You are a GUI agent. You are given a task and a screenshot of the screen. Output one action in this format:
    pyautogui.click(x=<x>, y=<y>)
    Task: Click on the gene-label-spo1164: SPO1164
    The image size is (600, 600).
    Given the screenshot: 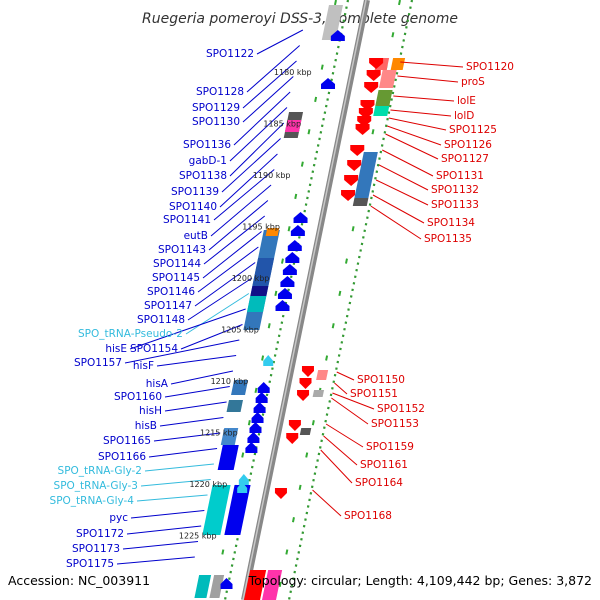 What is the action you would take?
    pyautogui.click(x=379, y=483)
    